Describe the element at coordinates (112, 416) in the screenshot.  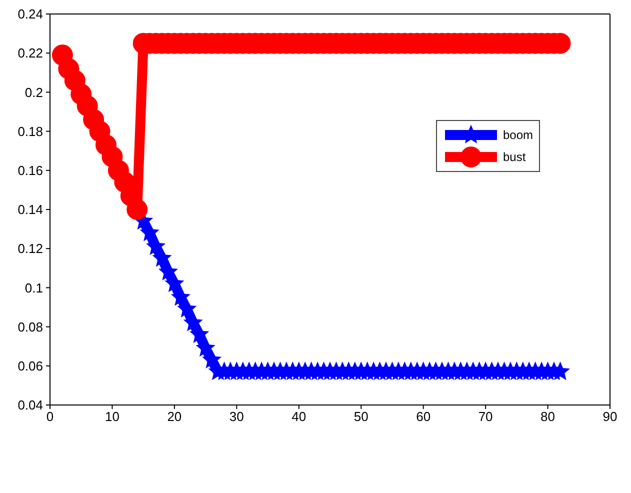
I see `x-tick-label: 10` at that location.